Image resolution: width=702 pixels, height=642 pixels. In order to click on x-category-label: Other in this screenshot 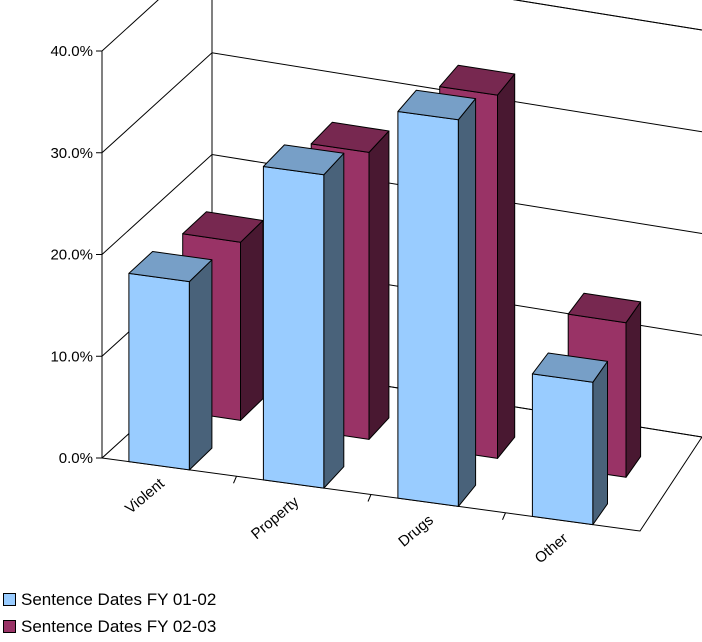, I will do `click(552, 548)`.